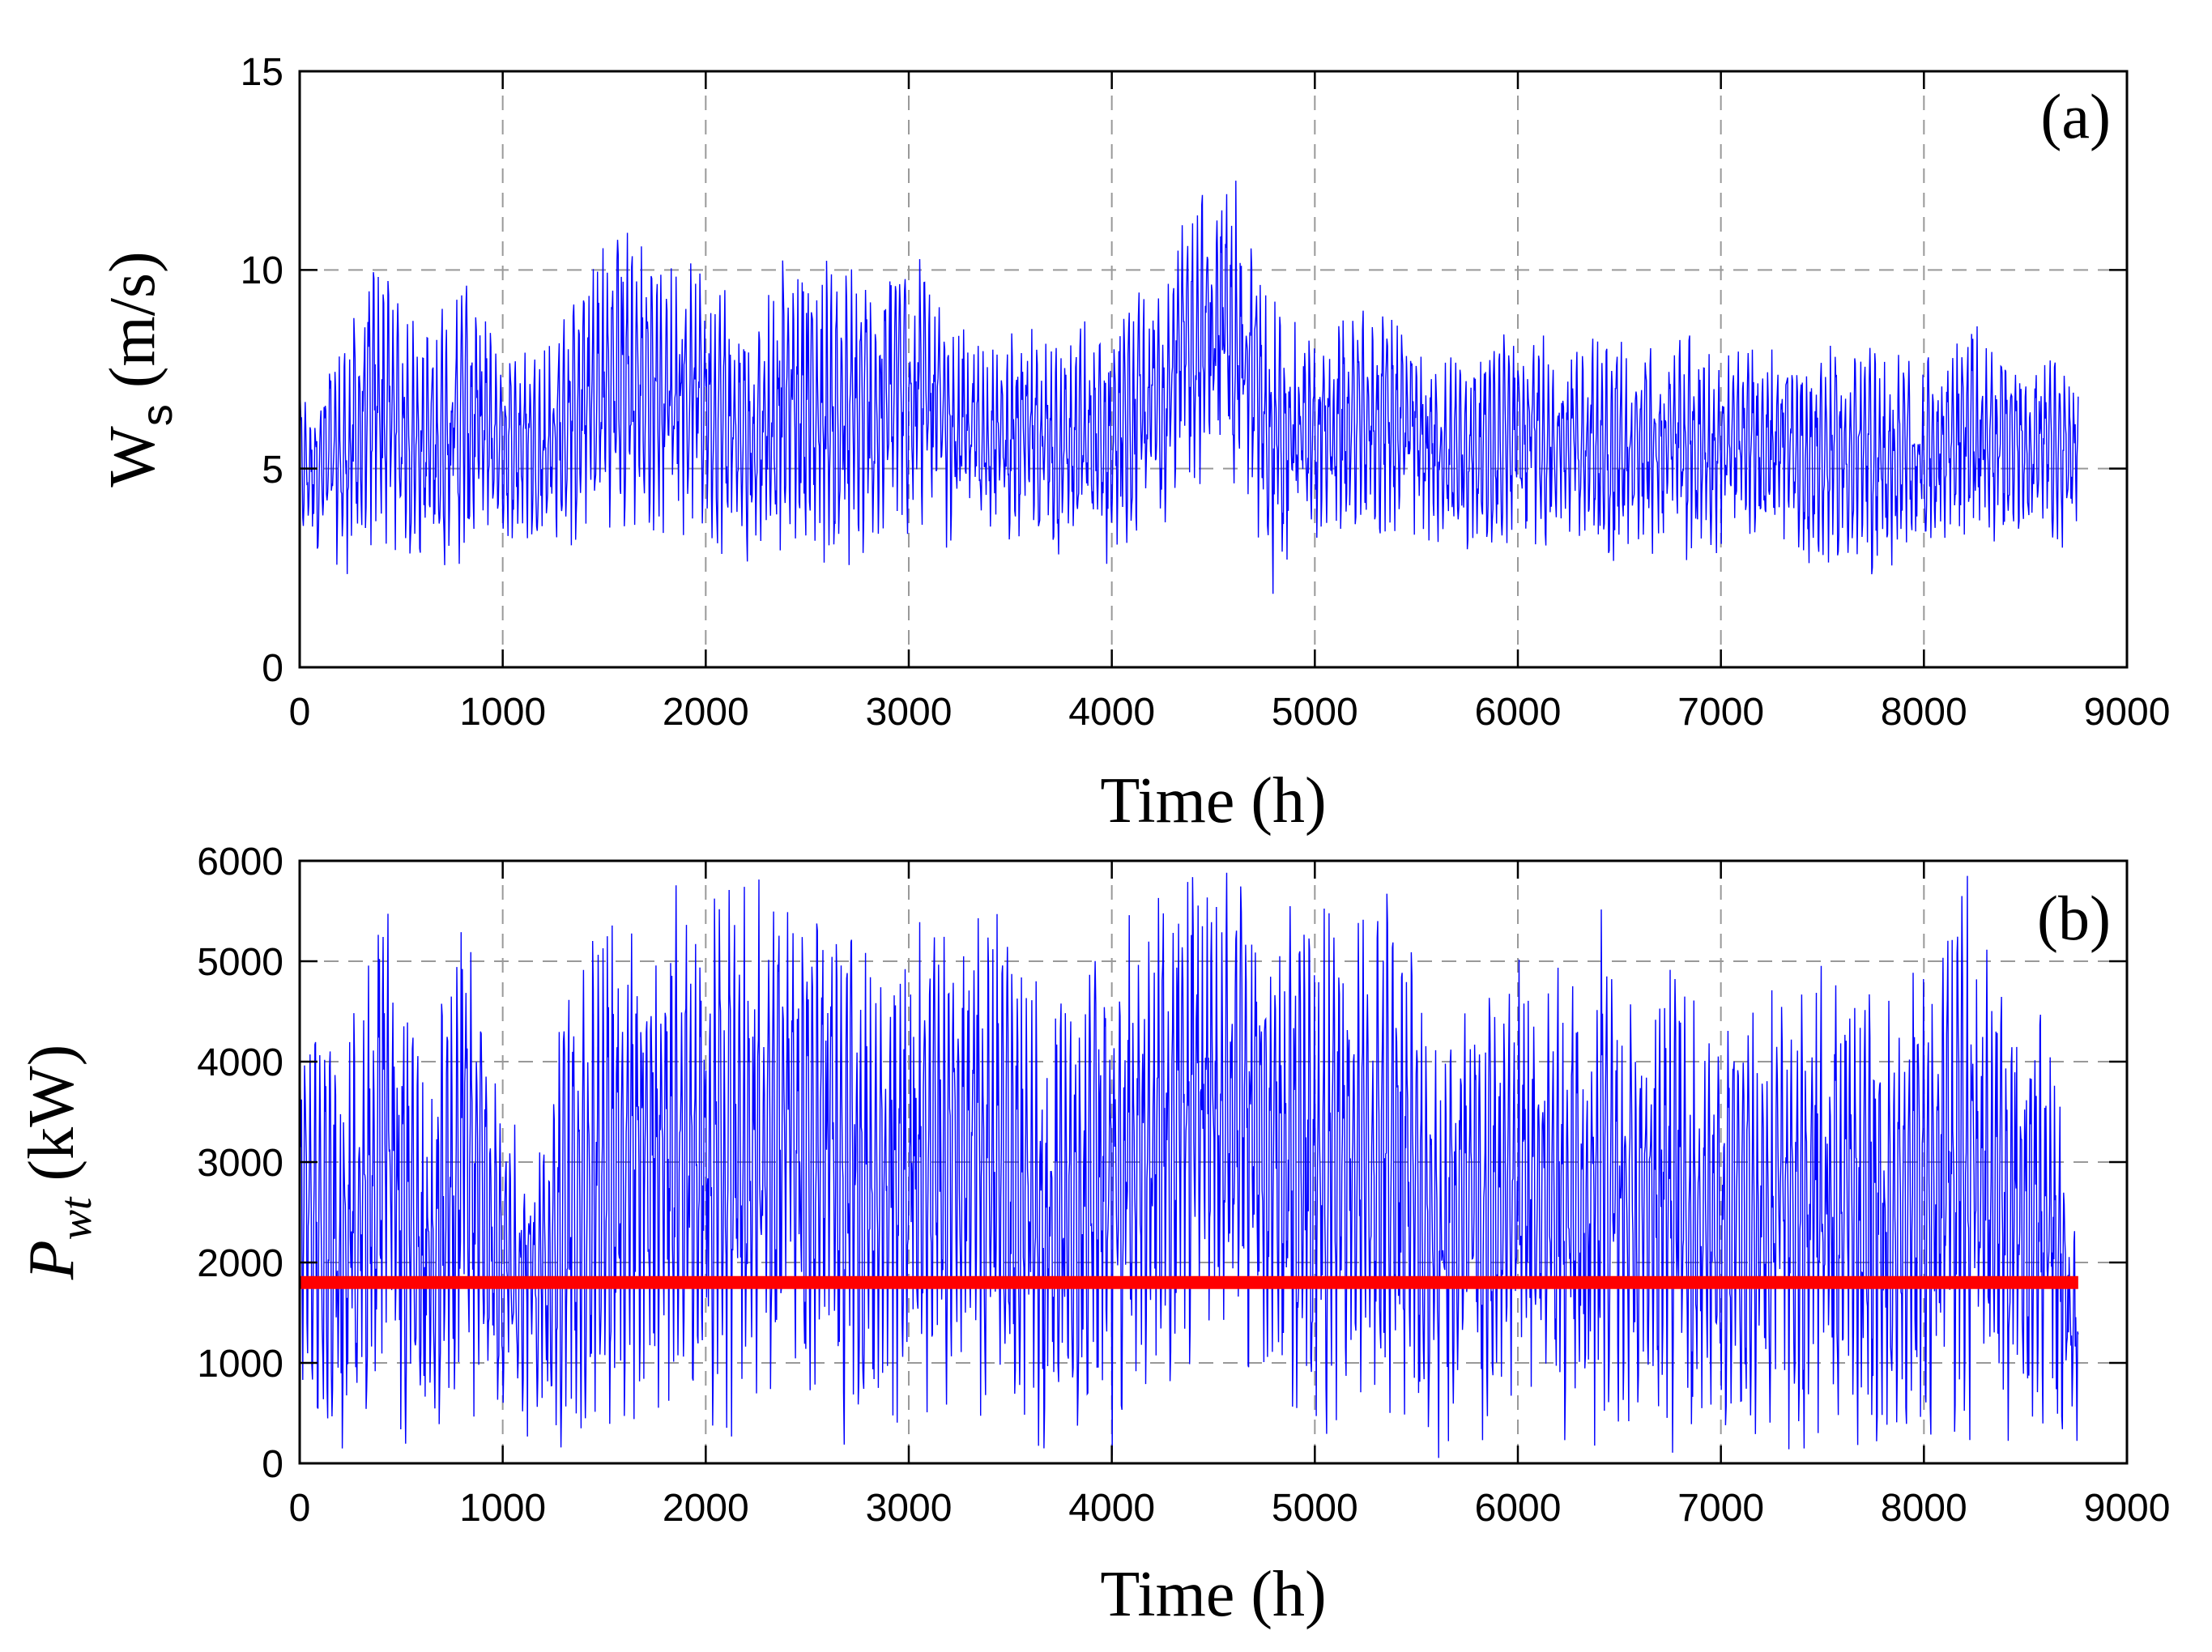  I want to click on y-axis-label-a: Ws (m/s), so click(139, 369).